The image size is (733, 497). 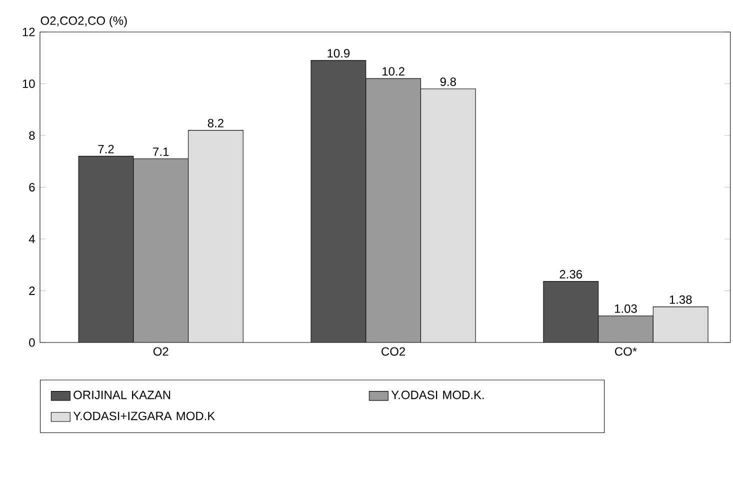 I want to click on data-label: 7.1, so click(x=161, y=152).